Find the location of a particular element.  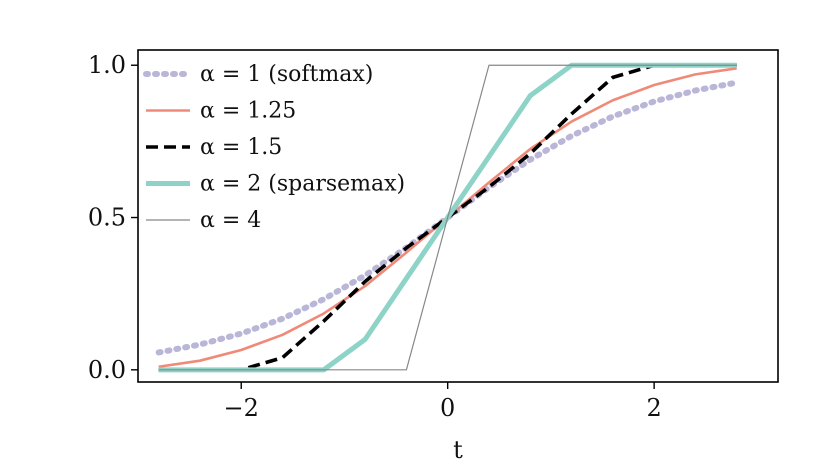

y-tick-label: 0.0 is located at coordinates (107, 370).